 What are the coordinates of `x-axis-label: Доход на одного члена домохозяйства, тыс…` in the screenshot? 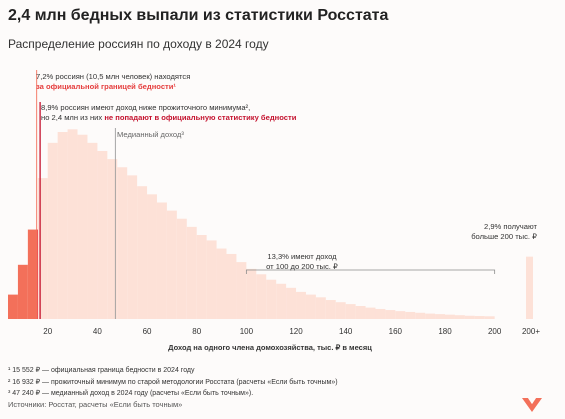 It's located at (270, 347).